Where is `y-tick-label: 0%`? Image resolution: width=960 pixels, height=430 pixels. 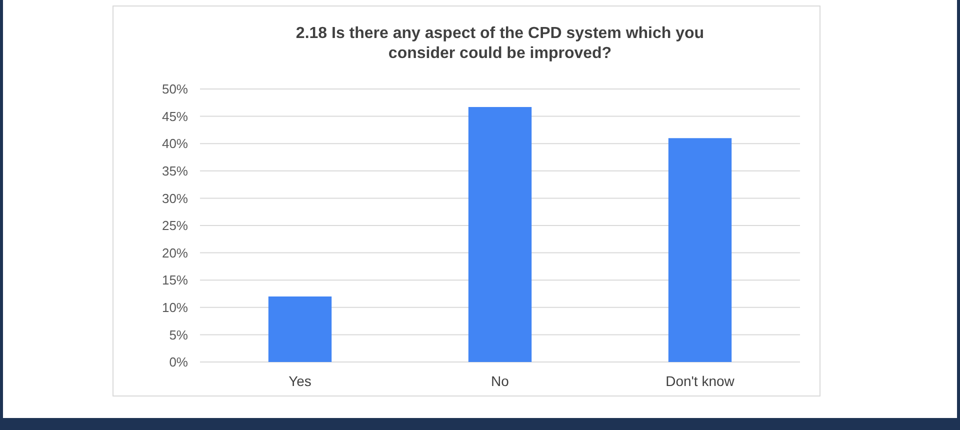 y-tick-label: 0% is located at coordinates (178, 362).